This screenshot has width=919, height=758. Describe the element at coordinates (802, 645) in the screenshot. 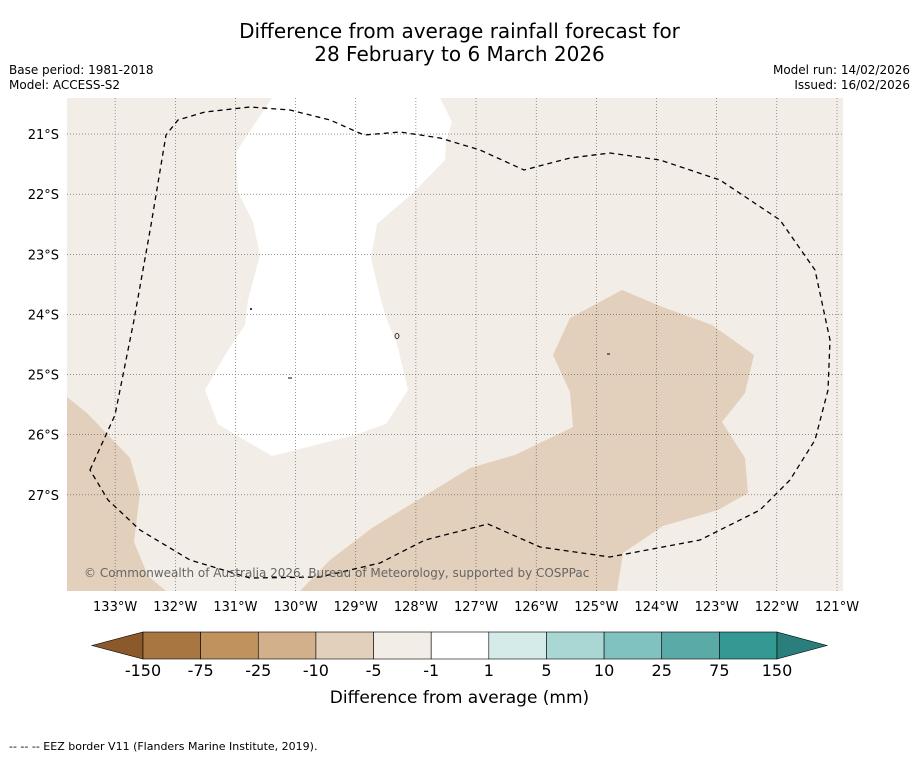

I see `colorbar-extend-high` at that location.